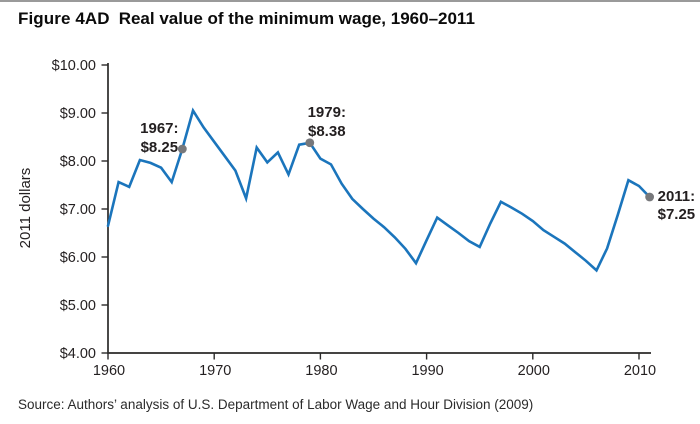  Describe the element at coordinates (25, 208) in the screenshot. I see `y-axis-title: 2011 dollars` at that location.